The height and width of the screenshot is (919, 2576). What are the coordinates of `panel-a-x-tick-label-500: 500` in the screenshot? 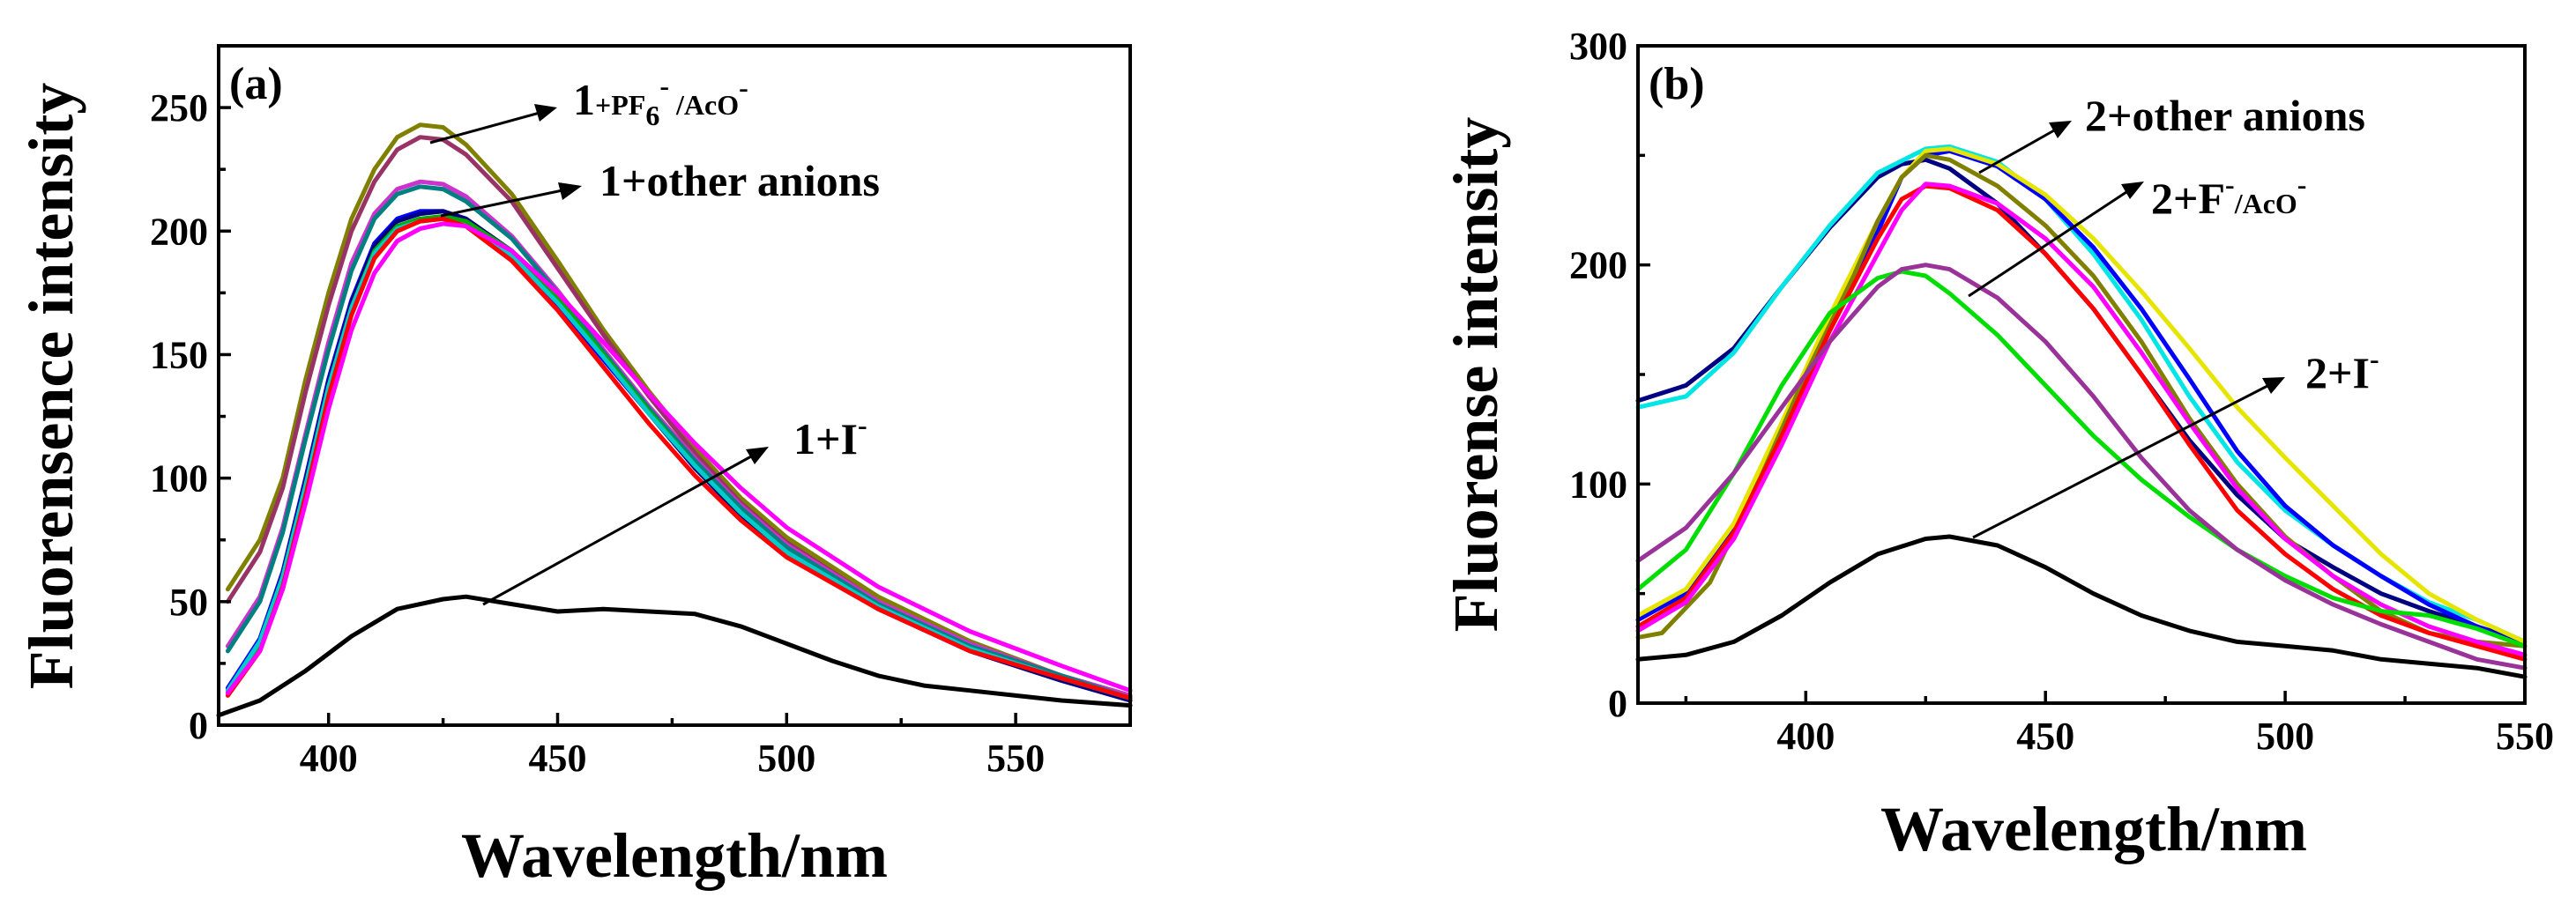 It's located at (786, 758).